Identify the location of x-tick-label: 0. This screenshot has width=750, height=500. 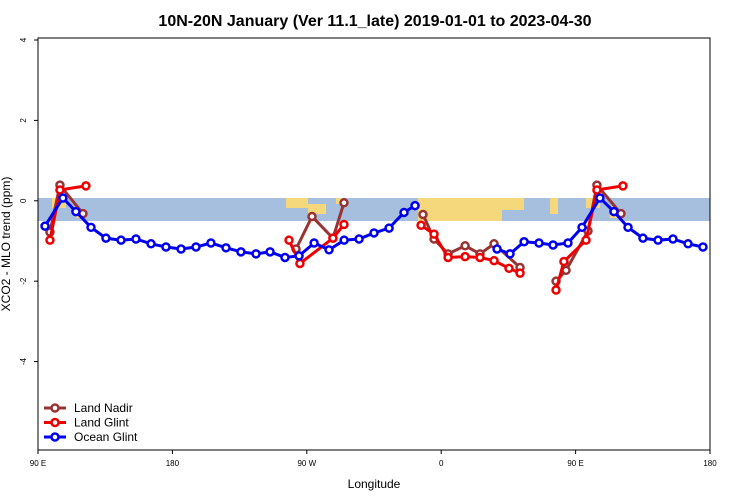
(441, 463).